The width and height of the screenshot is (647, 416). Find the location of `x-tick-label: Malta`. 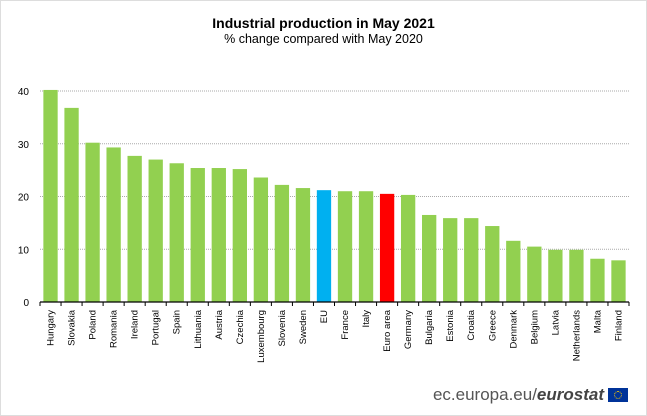

x-tick-label: Malta is located at coordinates (597, 321).